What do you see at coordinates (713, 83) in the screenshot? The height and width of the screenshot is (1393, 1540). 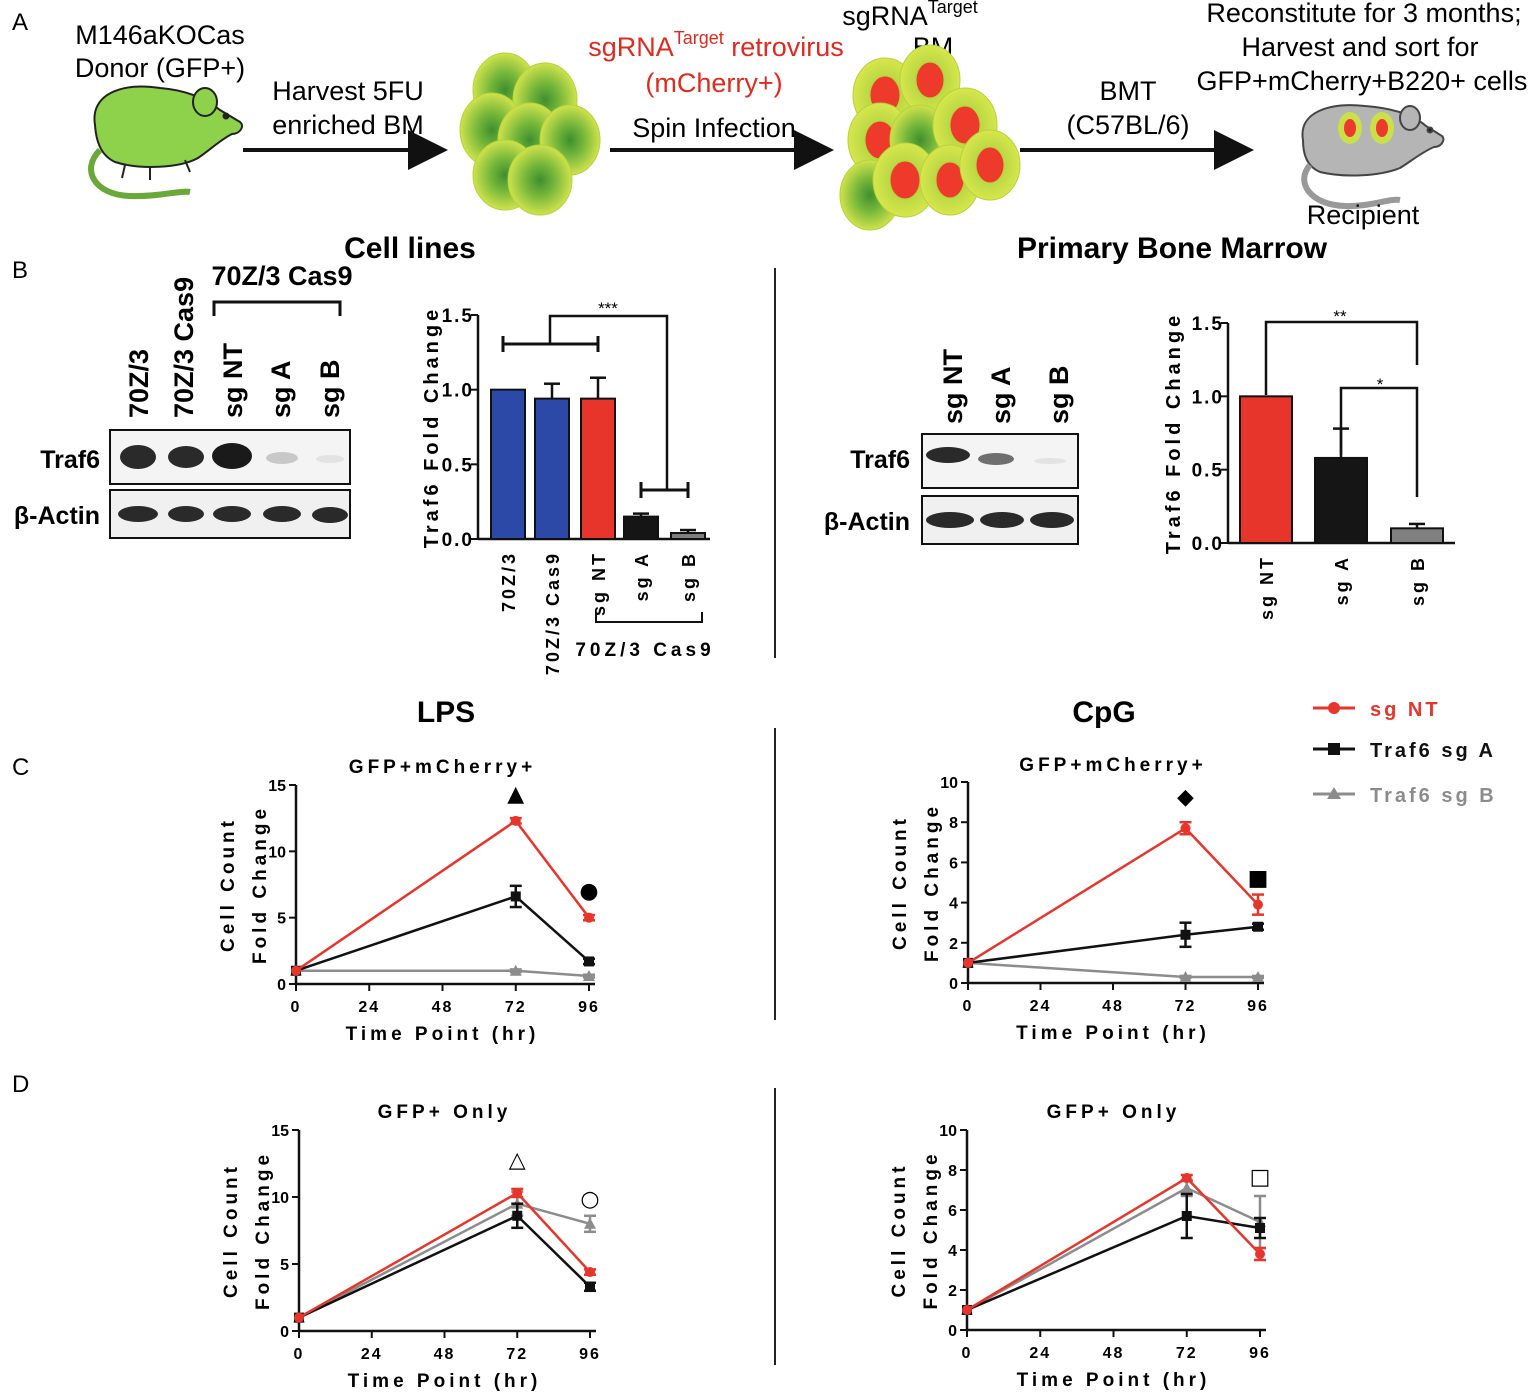 I see `virus-label-2: (mCherry+)` at bounding box center [713, 83].